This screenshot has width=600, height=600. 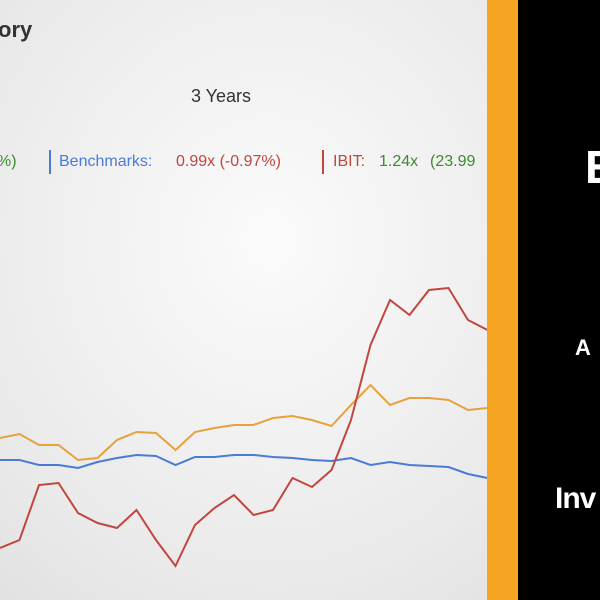 What do you see at coordinates (16, 29) in the screenshot?
I see `chart-title: ory` at bounding box center [16, 29].